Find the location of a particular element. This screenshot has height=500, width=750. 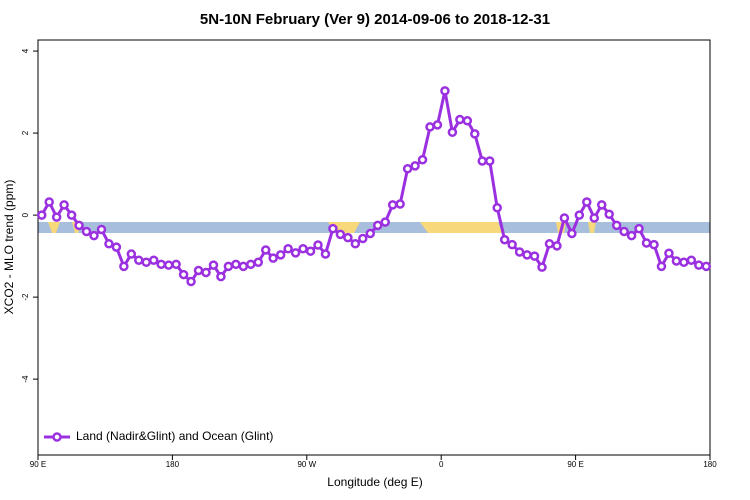

y-tick-label: 2 is located at coordinates (25, 132).